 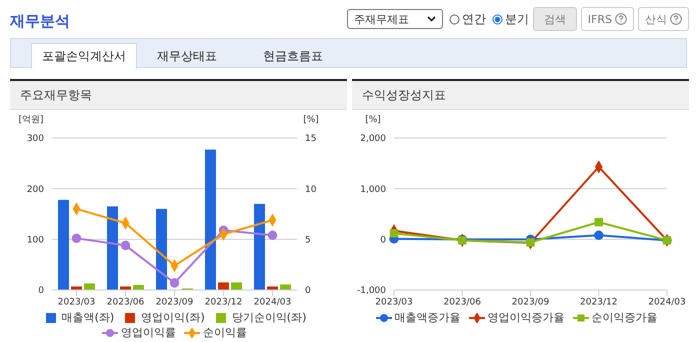 What do you see at coordinates (268, 317) in the screenshot?
I see `legend-label: 당기순이익(좌)` at bounding box center [268, 317].